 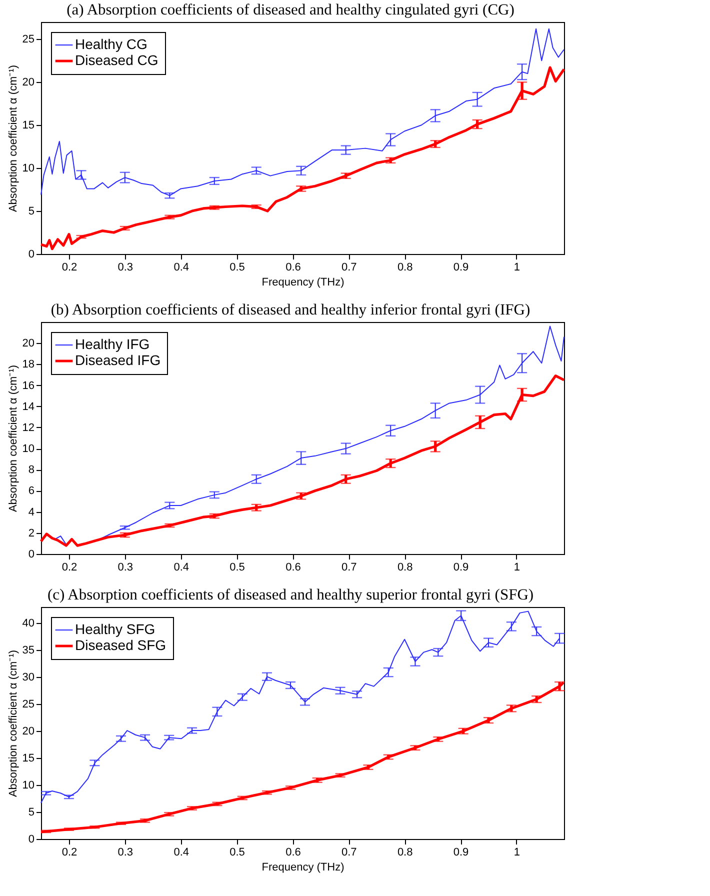 What do you see at coordinates (28, 678) in the screenshot?
I see `y-tick-label: 30` at bounding box center [28, 678].